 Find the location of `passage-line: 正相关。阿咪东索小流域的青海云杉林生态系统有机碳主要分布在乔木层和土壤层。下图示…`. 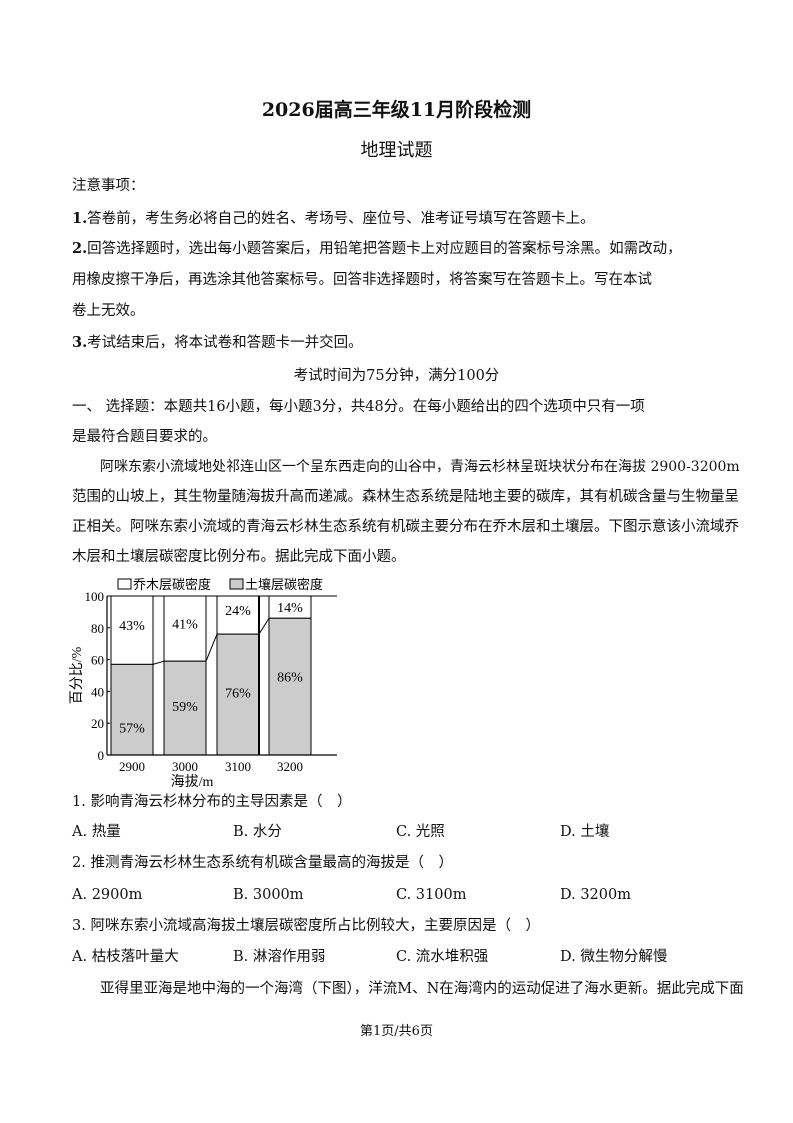

passage-line: 正相关。阿咪东索小流域的青海云杉林生态系统有机碳主要分布在乔木层和土壤层。下图示… is located at coordinates (405, 527).